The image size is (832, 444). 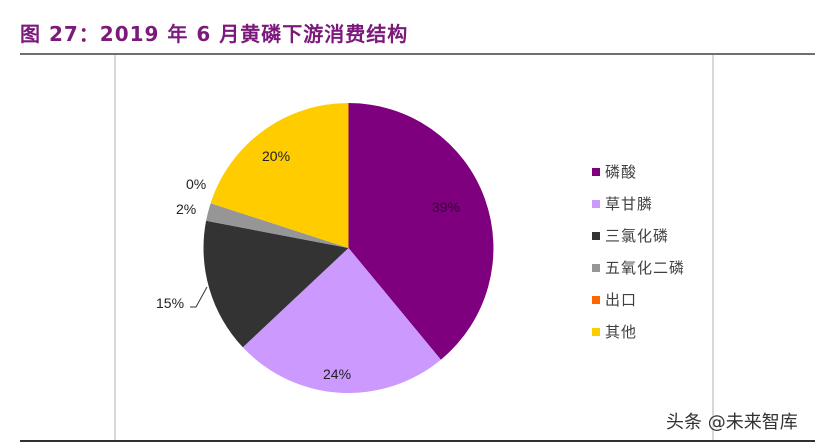 I want to click on figure-title: 图 27：2019 年 6 月黄磷下游消费结构, so click(x=214, y=34).